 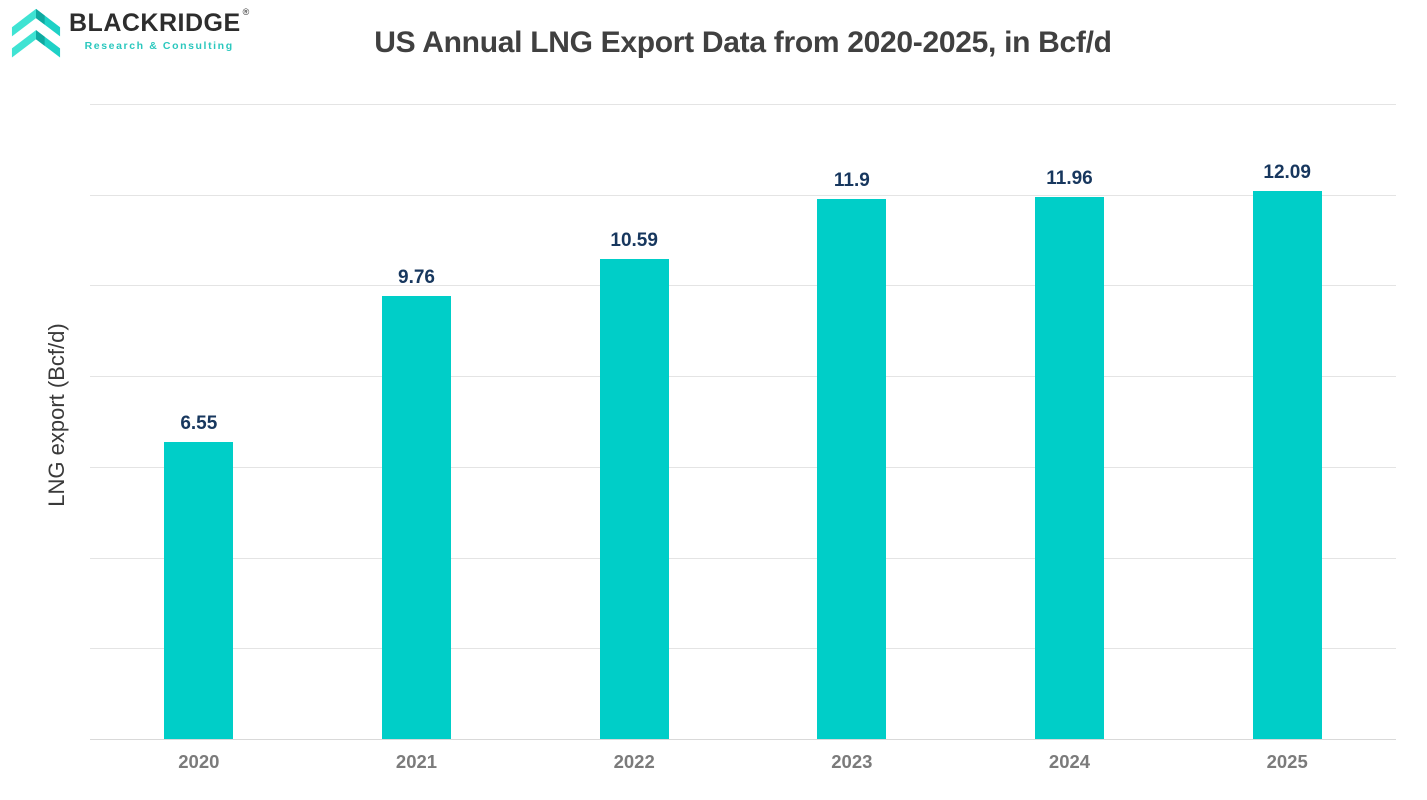 I want to click on x-tick-label-2025: 2025, so click(x=1287, y=761).